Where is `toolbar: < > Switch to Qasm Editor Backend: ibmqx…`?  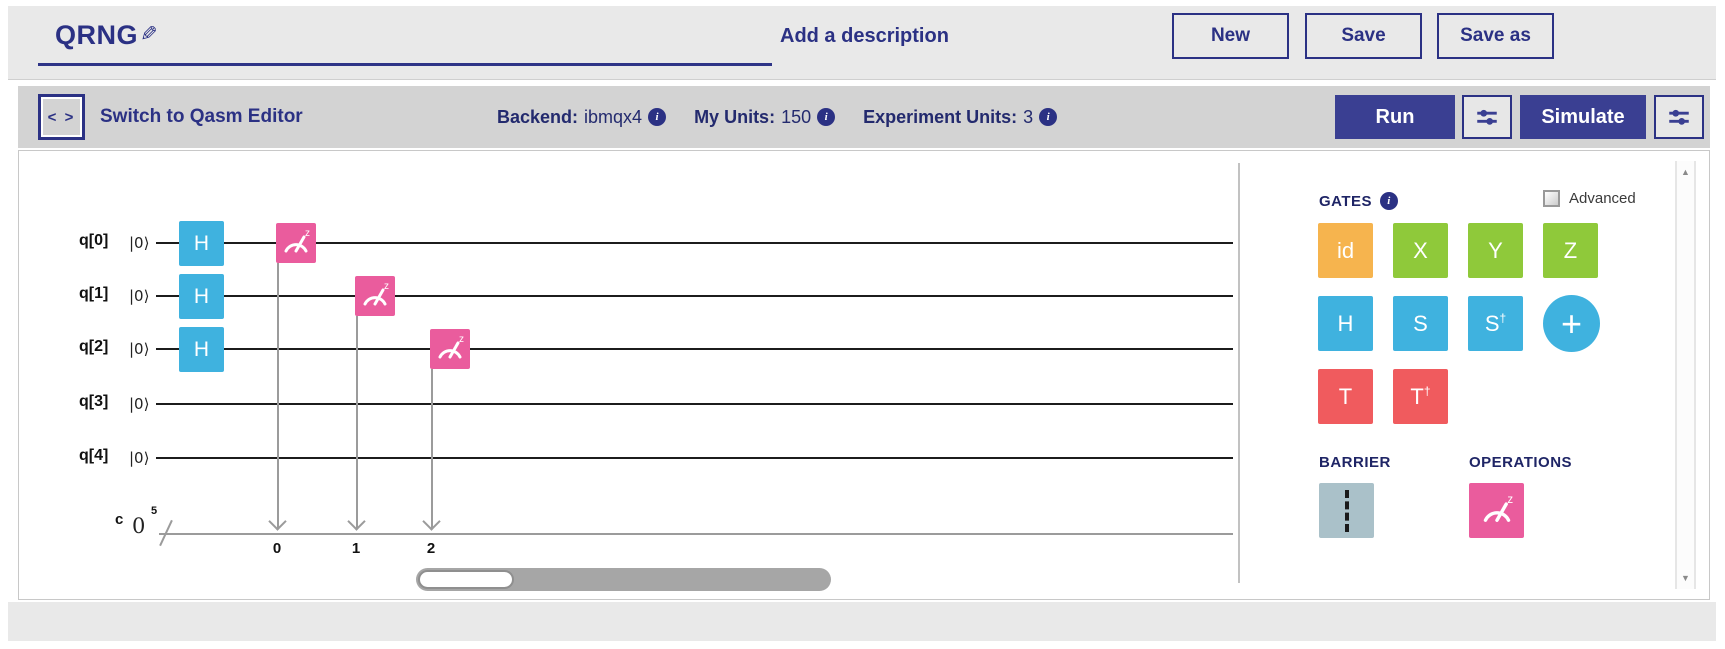 toolbar: < > Switch to Qasm Editor Backend: ibmqx… is located at coordinates (864, 117).